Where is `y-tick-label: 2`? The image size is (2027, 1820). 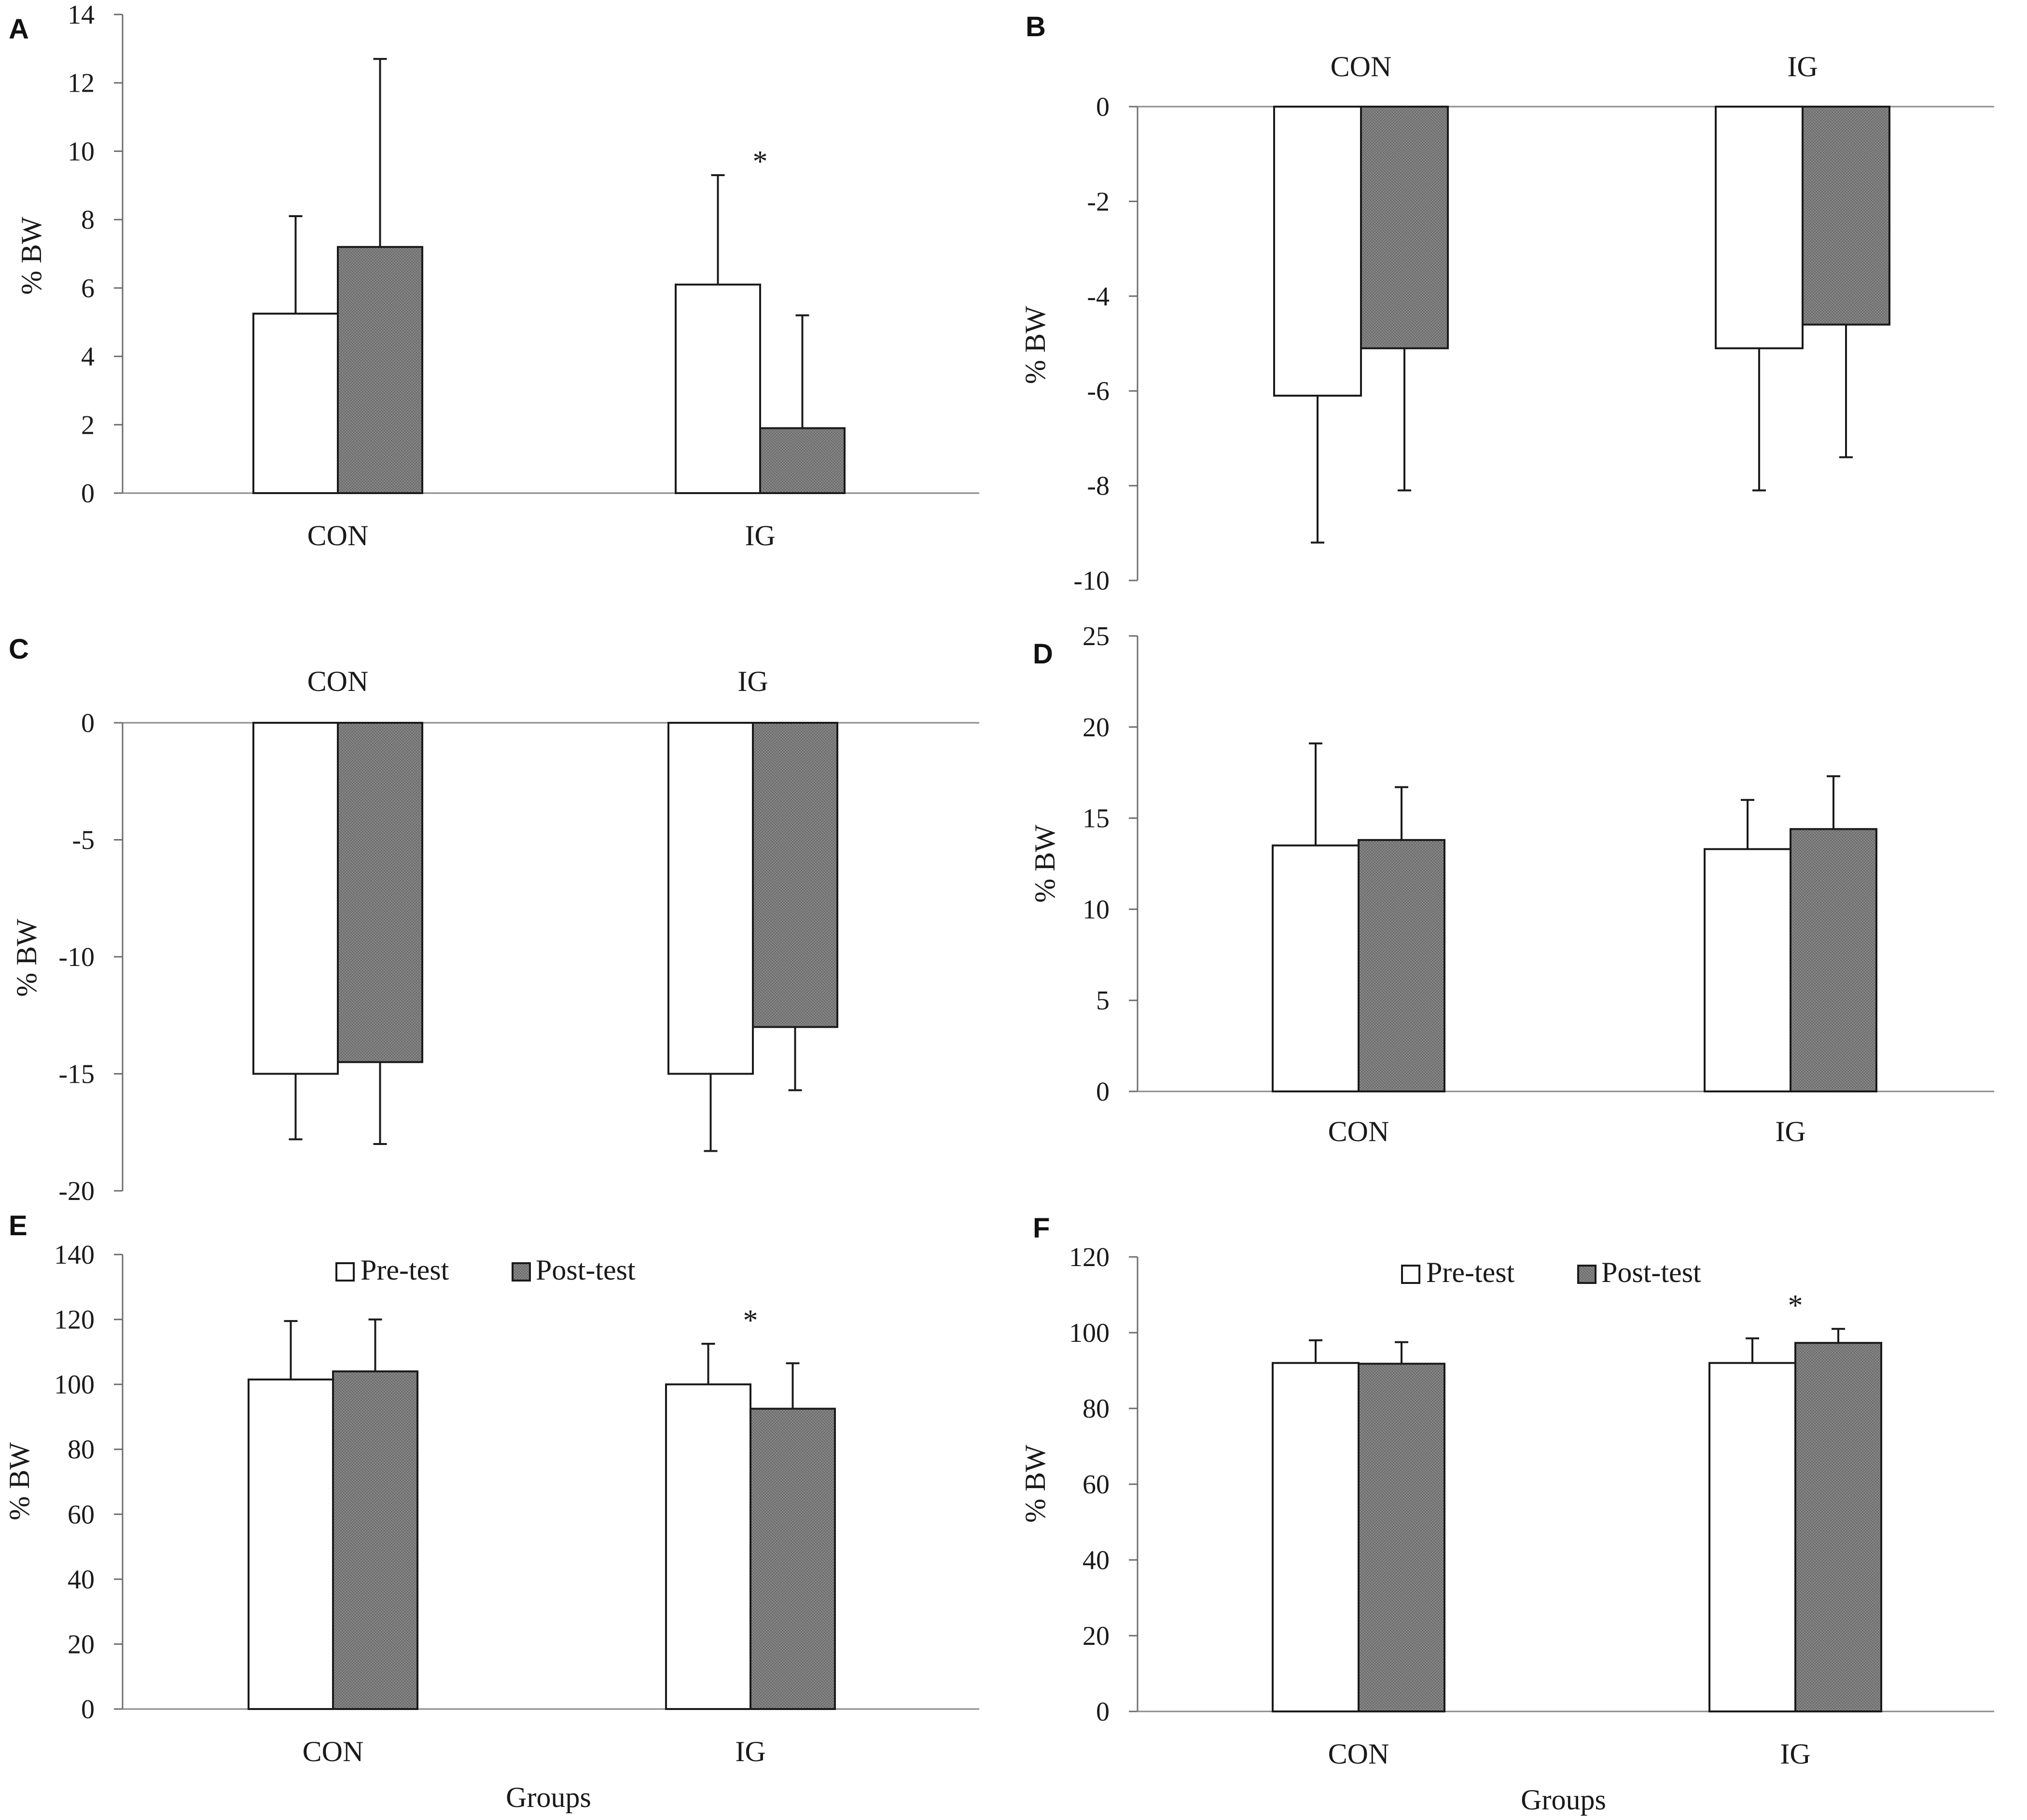 y-tick-label: 2 is located at coordinates (88, 425).